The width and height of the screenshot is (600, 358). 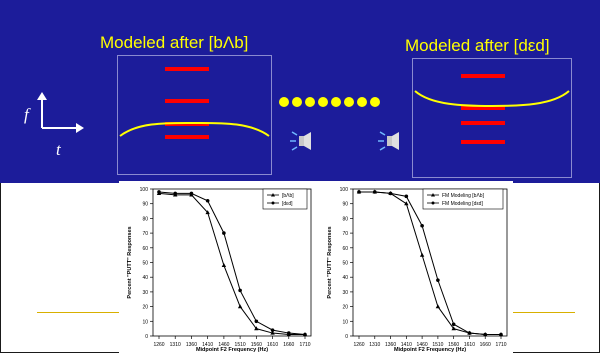 What do you see at coordinates (288, 196) in the screenshot?
I see `legend-label: [bΛb]` at bounding box center [288, 196].